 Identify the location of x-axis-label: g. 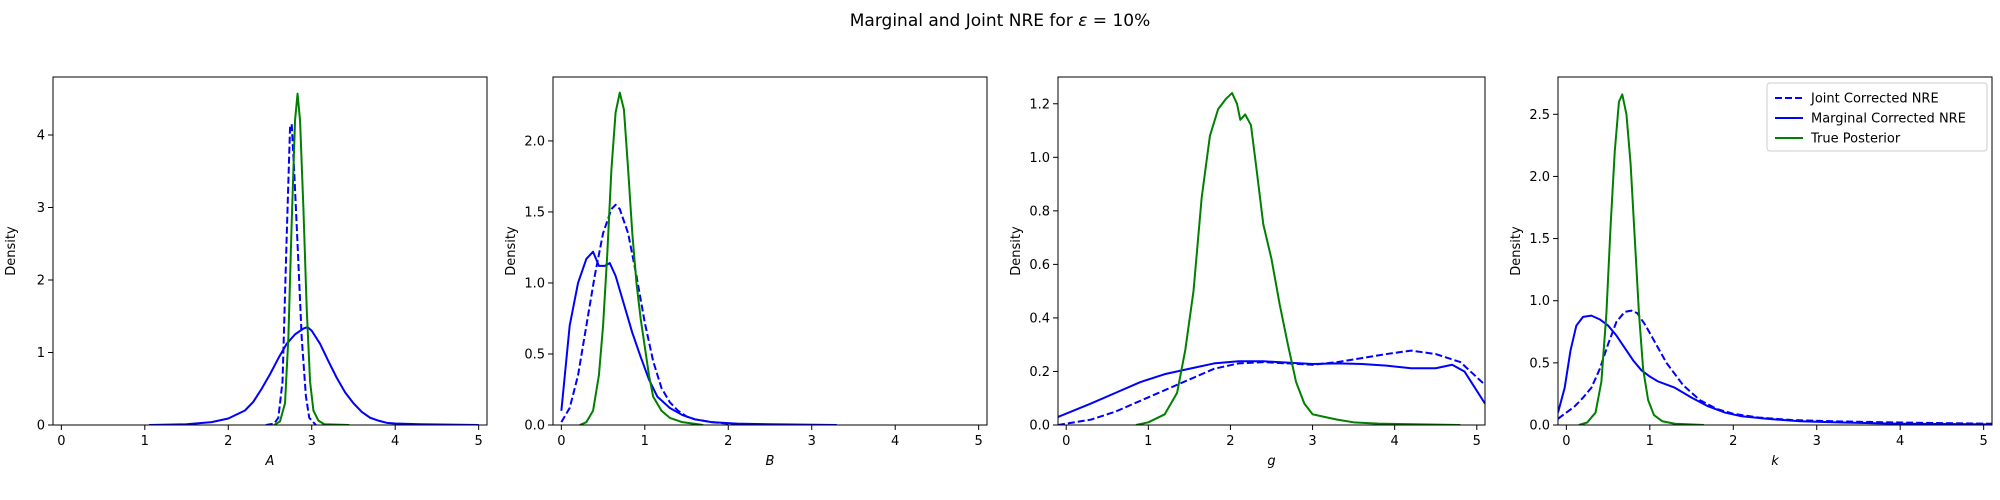
(1271, 461).